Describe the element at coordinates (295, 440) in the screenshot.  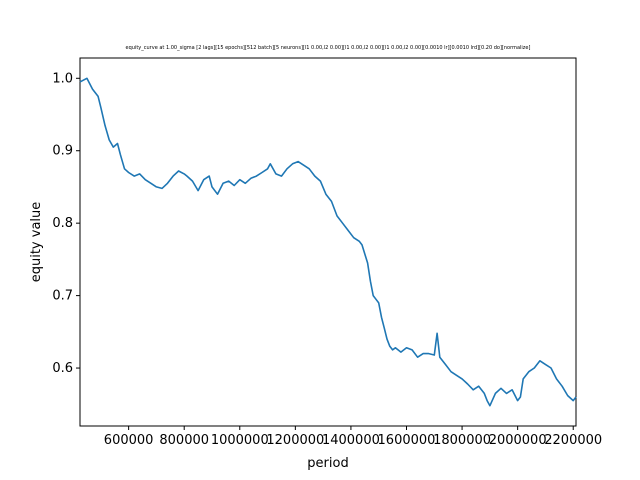
I see `x-tick-label: 1200000` at that location.